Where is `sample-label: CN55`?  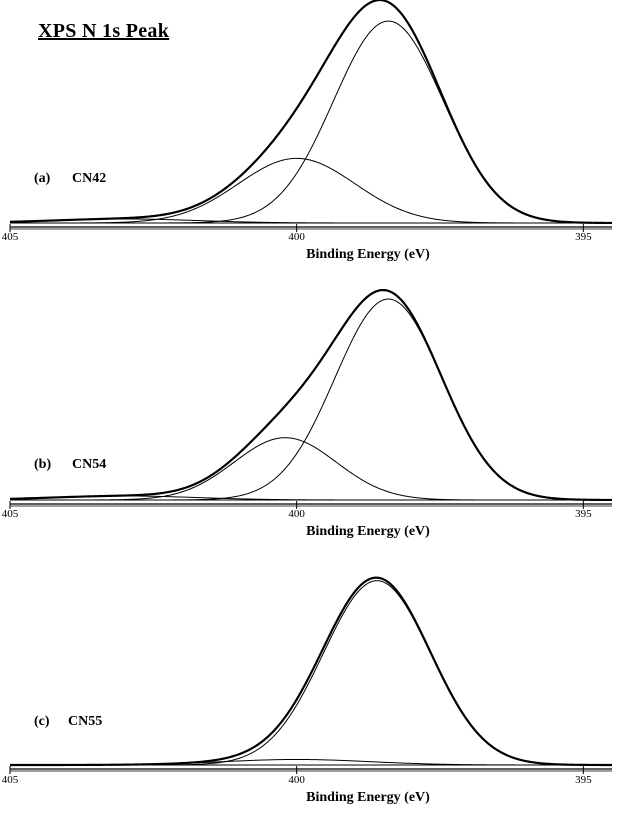
sample-label: CN55 is located at coordinates (85, 721).